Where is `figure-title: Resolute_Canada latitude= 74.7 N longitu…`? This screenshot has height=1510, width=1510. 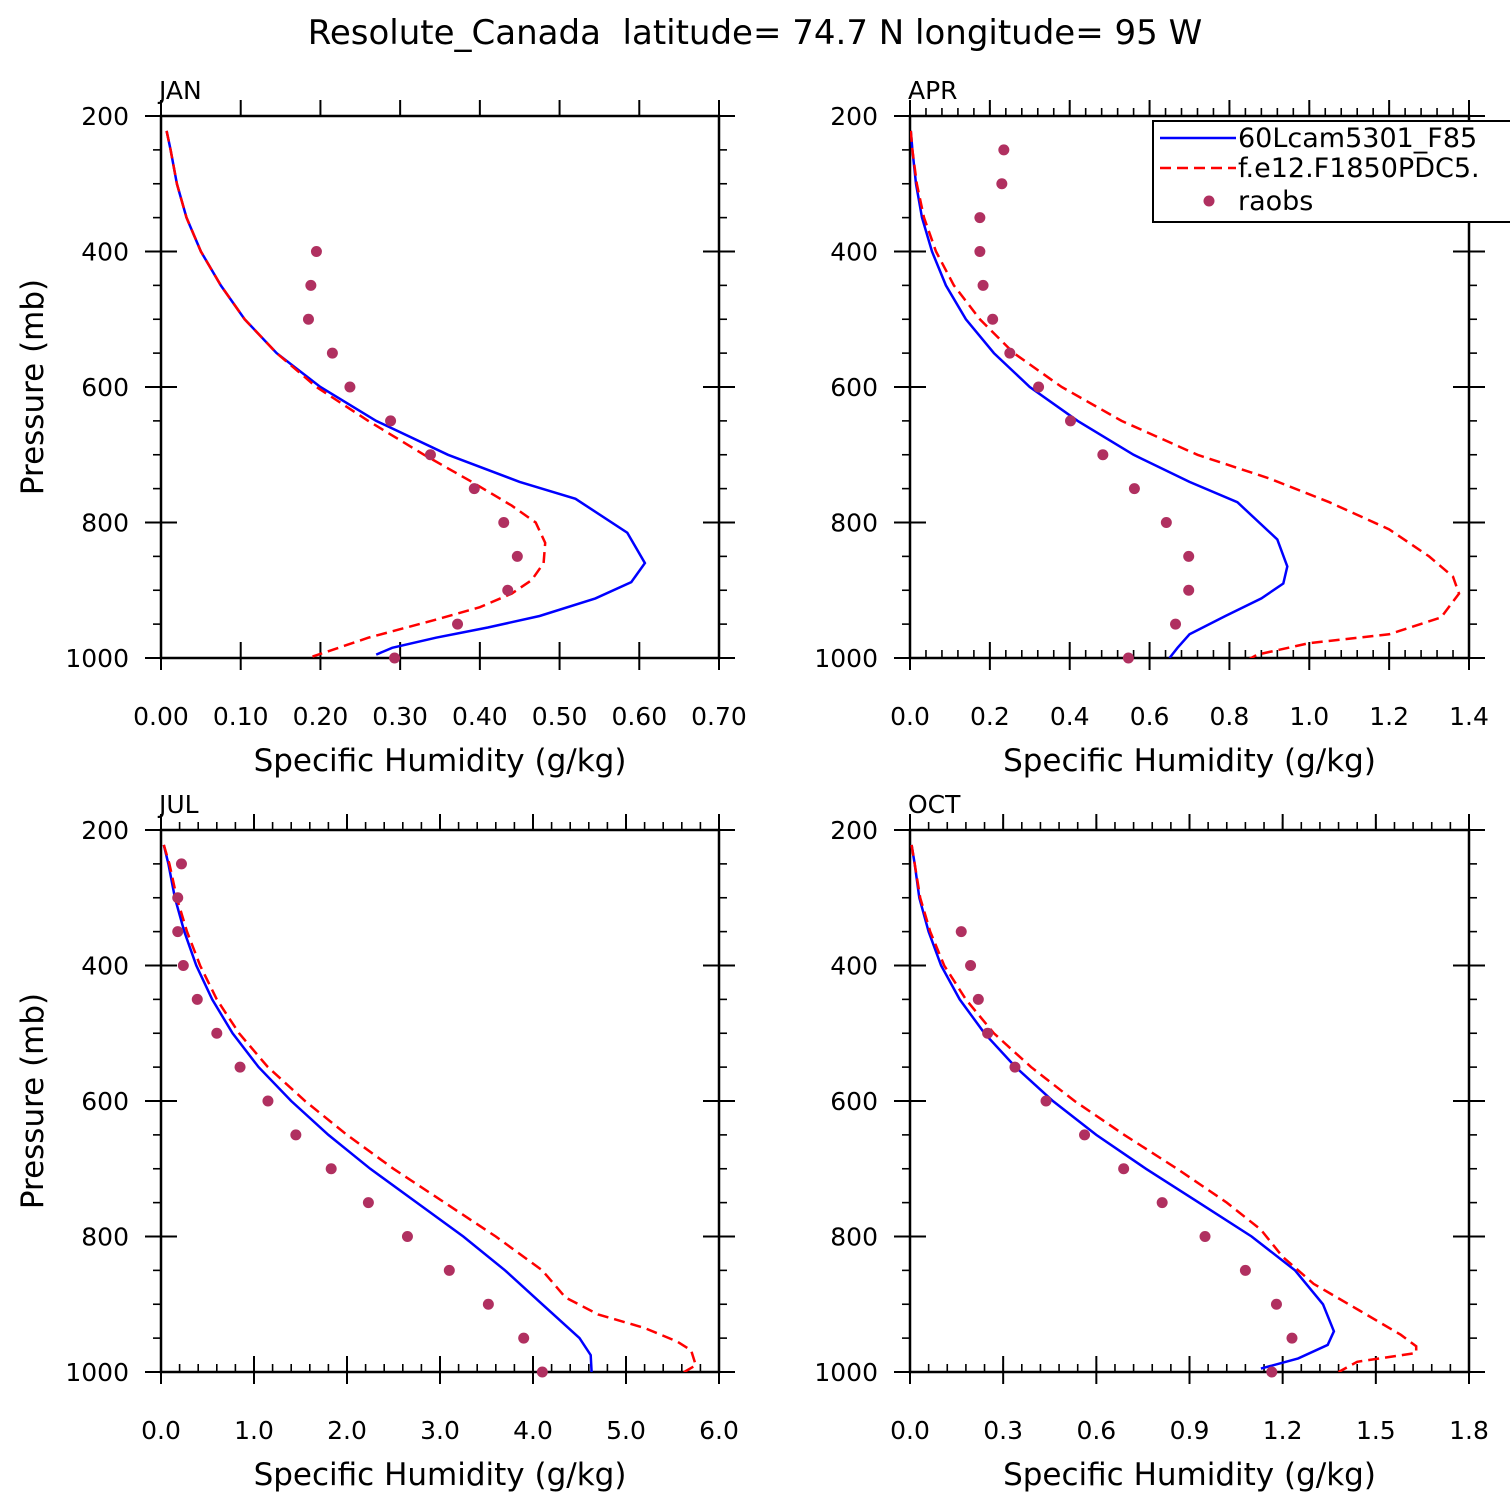
figure-title: Resolute_Canada latitude= 74.7 N longitu… is located at coordinates (755, 33).